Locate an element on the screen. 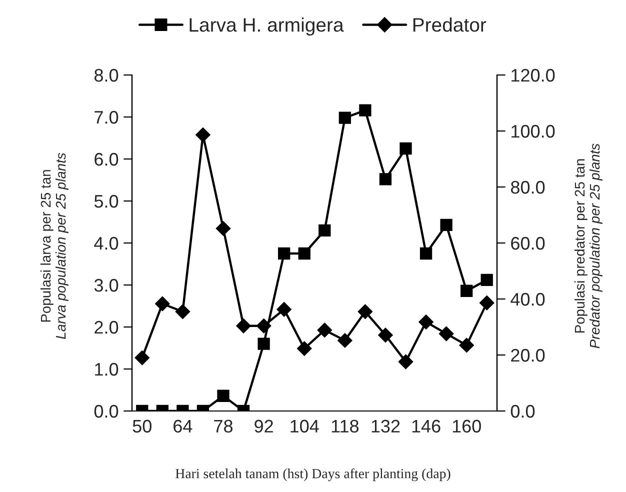 This screenshot has width=626, height=492. x-axis-title: Hari setelah tanam (hst) Days after planting (dap) is located at coordinates (313, 475).